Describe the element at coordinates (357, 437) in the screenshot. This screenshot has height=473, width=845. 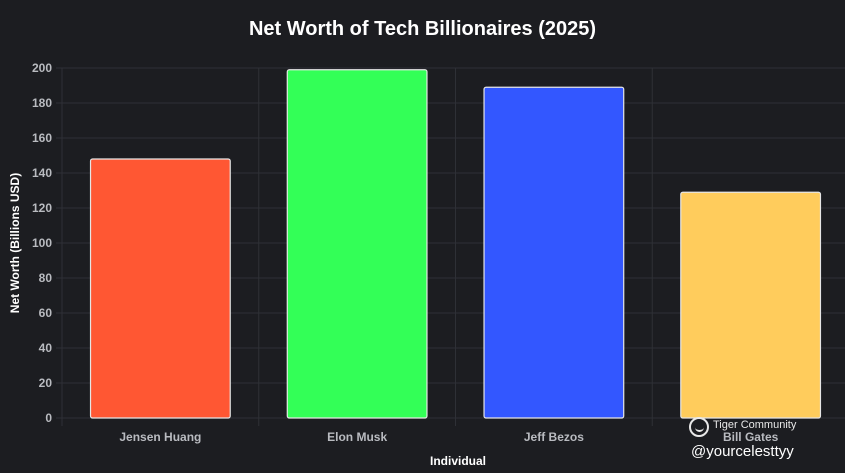
I see `x-tick-label: Elon Musk` at that location.